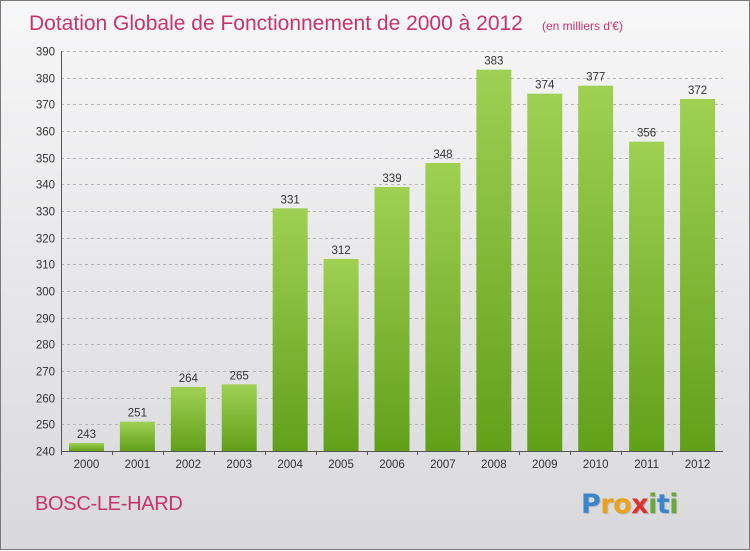 The width and height of the screenshot is (750, 551). What do you see at coordinates (646, 465) in the screenshot?
I see `x-tick-label: 2011` at bounding box center [646, 465].